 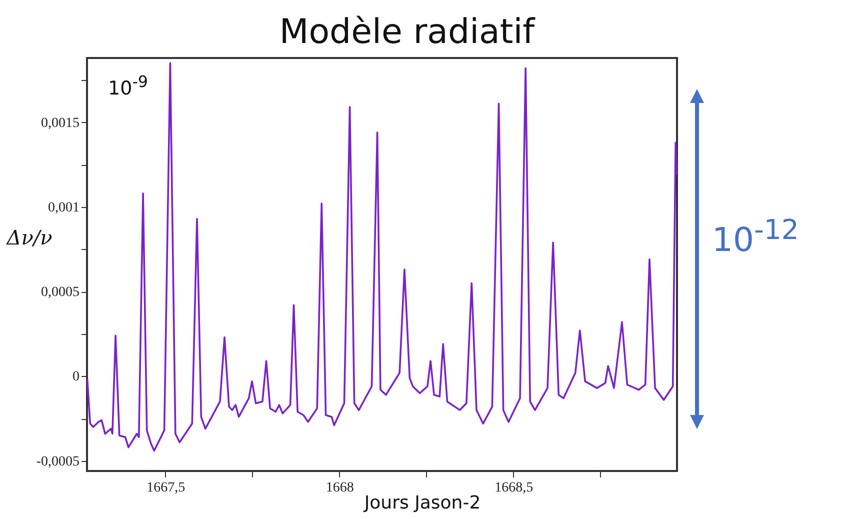 I want to click on chart-title: Modèle radiatif, so click(x=407, y=32).